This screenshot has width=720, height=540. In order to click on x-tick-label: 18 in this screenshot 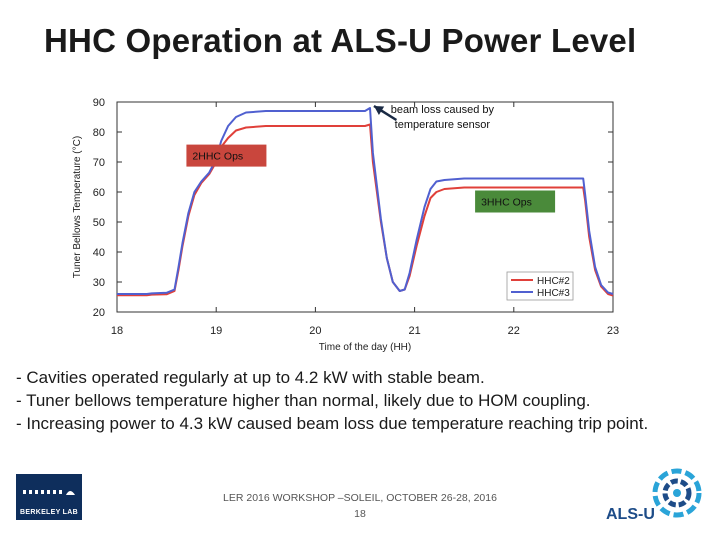, I will do `click(117, 331)`.